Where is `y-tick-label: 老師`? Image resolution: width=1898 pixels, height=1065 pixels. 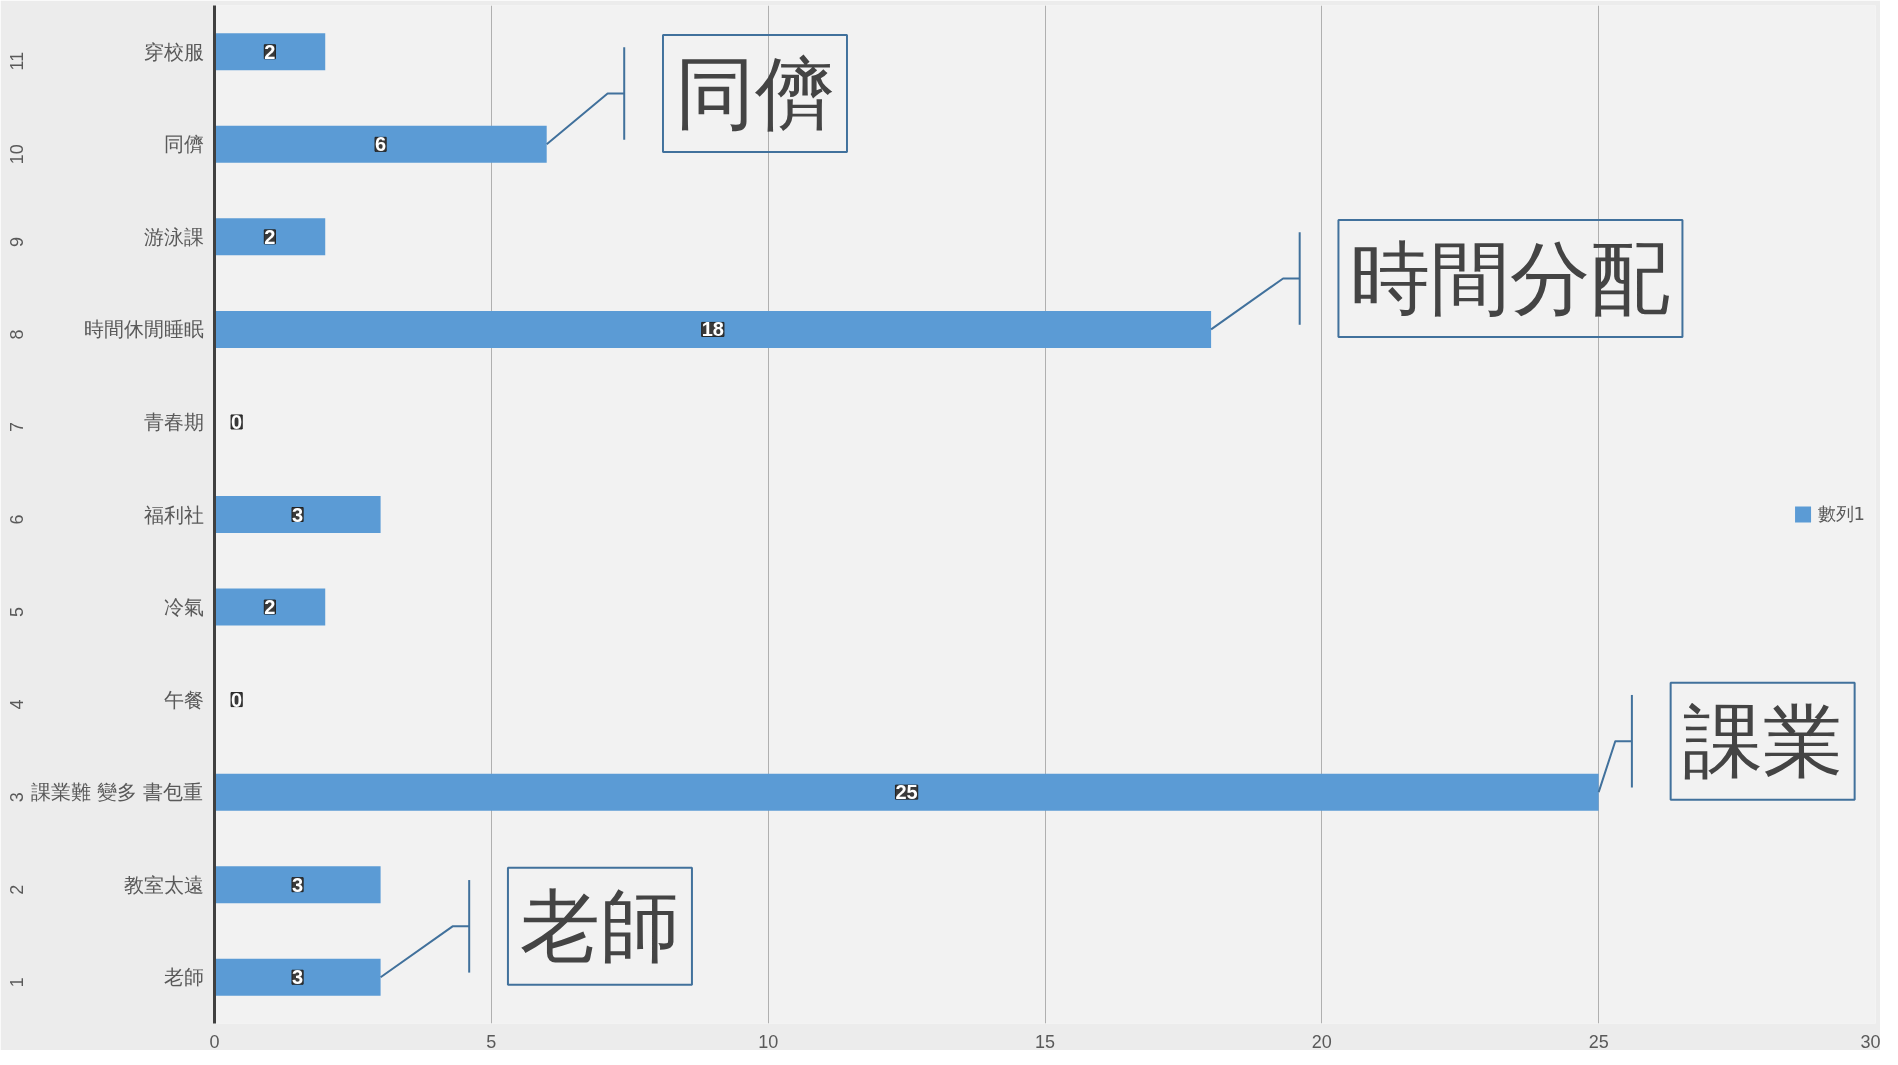 y-tick-label: 老師 is located at coordinates (183, 977).